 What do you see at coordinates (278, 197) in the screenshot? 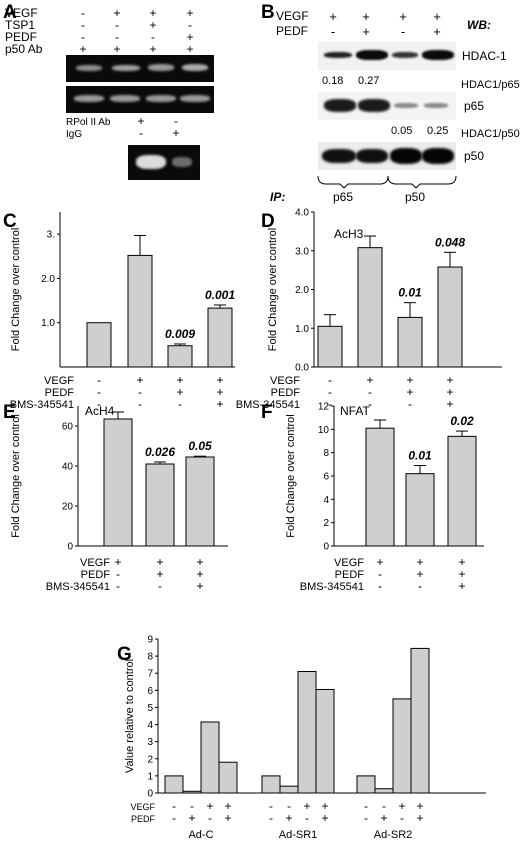
I see `b-ip-label: IP:` at bounding box center [278, 197].